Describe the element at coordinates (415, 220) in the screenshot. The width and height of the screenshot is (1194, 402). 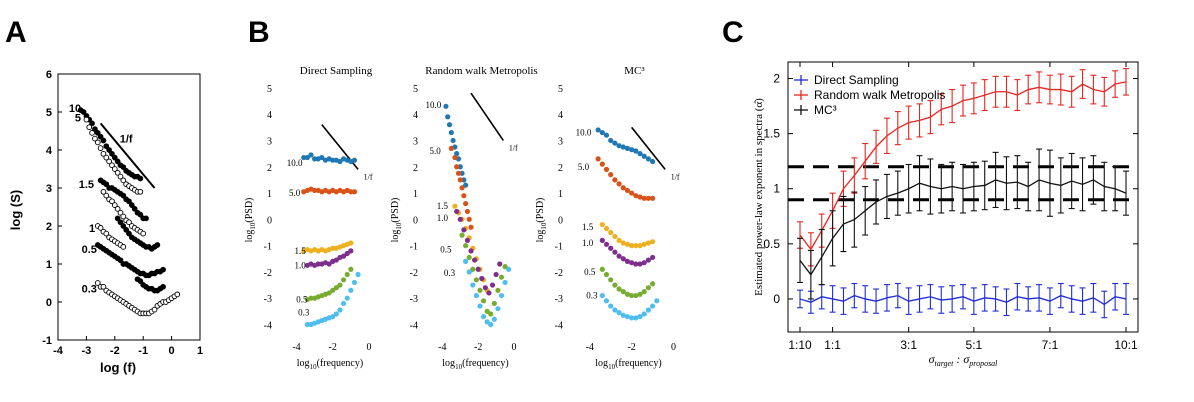
I see `panel-b2-ytick-label: 0` at that location.